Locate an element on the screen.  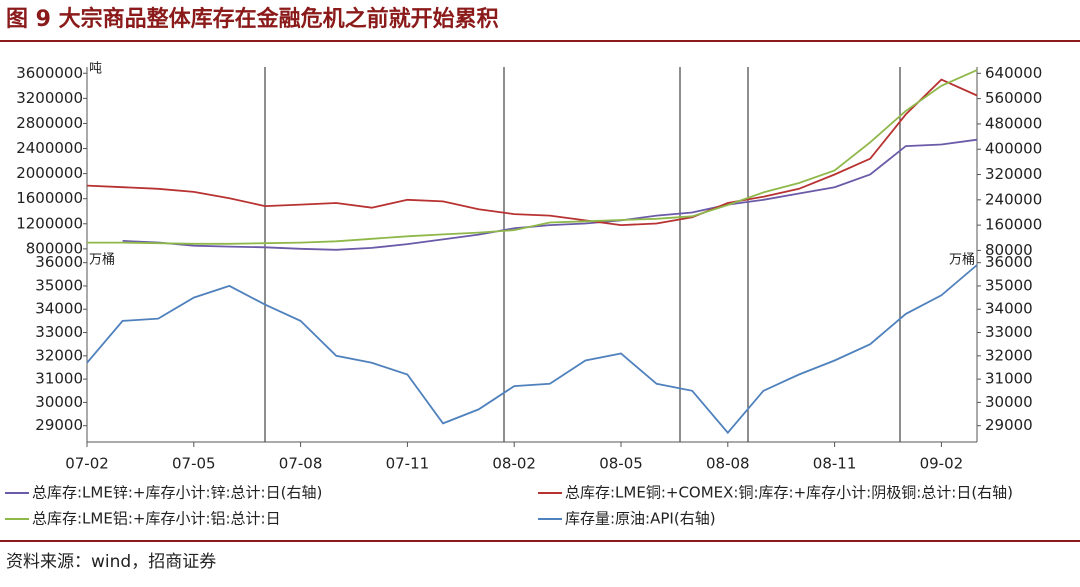
y-tick-label: 3200000 is located at coordinates (49, 98).